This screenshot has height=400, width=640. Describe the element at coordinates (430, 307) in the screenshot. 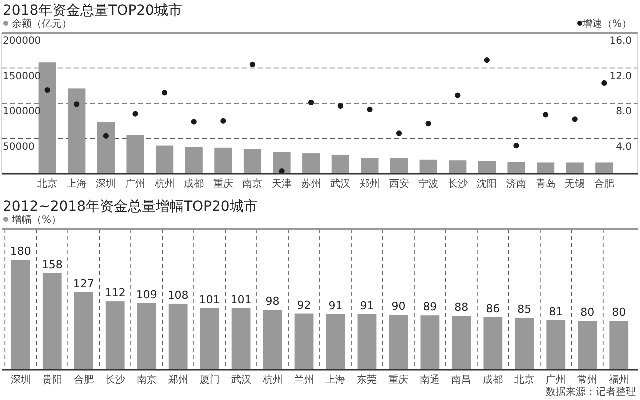

I see `data-label: 89` at that location.